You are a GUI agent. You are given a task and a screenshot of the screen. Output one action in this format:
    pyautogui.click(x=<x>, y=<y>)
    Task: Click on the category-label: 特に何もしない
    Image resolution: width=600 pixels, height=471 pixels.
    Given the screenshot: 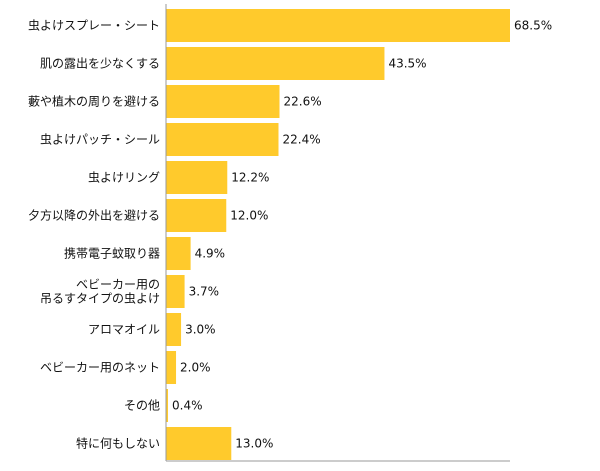 What is the action you would take?
    pyautogui.click(x=118, y=443)
    